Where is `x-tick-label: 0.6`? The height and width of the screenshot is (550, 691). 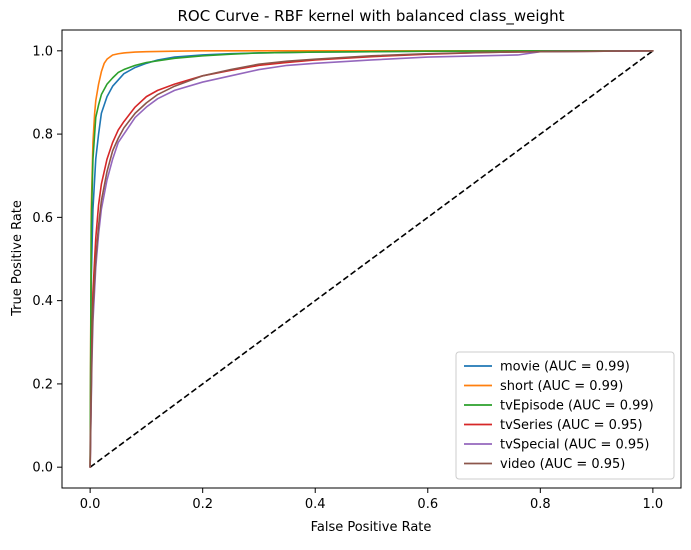
x-tick-label: 0.6 is located at coordinates (427, 504).